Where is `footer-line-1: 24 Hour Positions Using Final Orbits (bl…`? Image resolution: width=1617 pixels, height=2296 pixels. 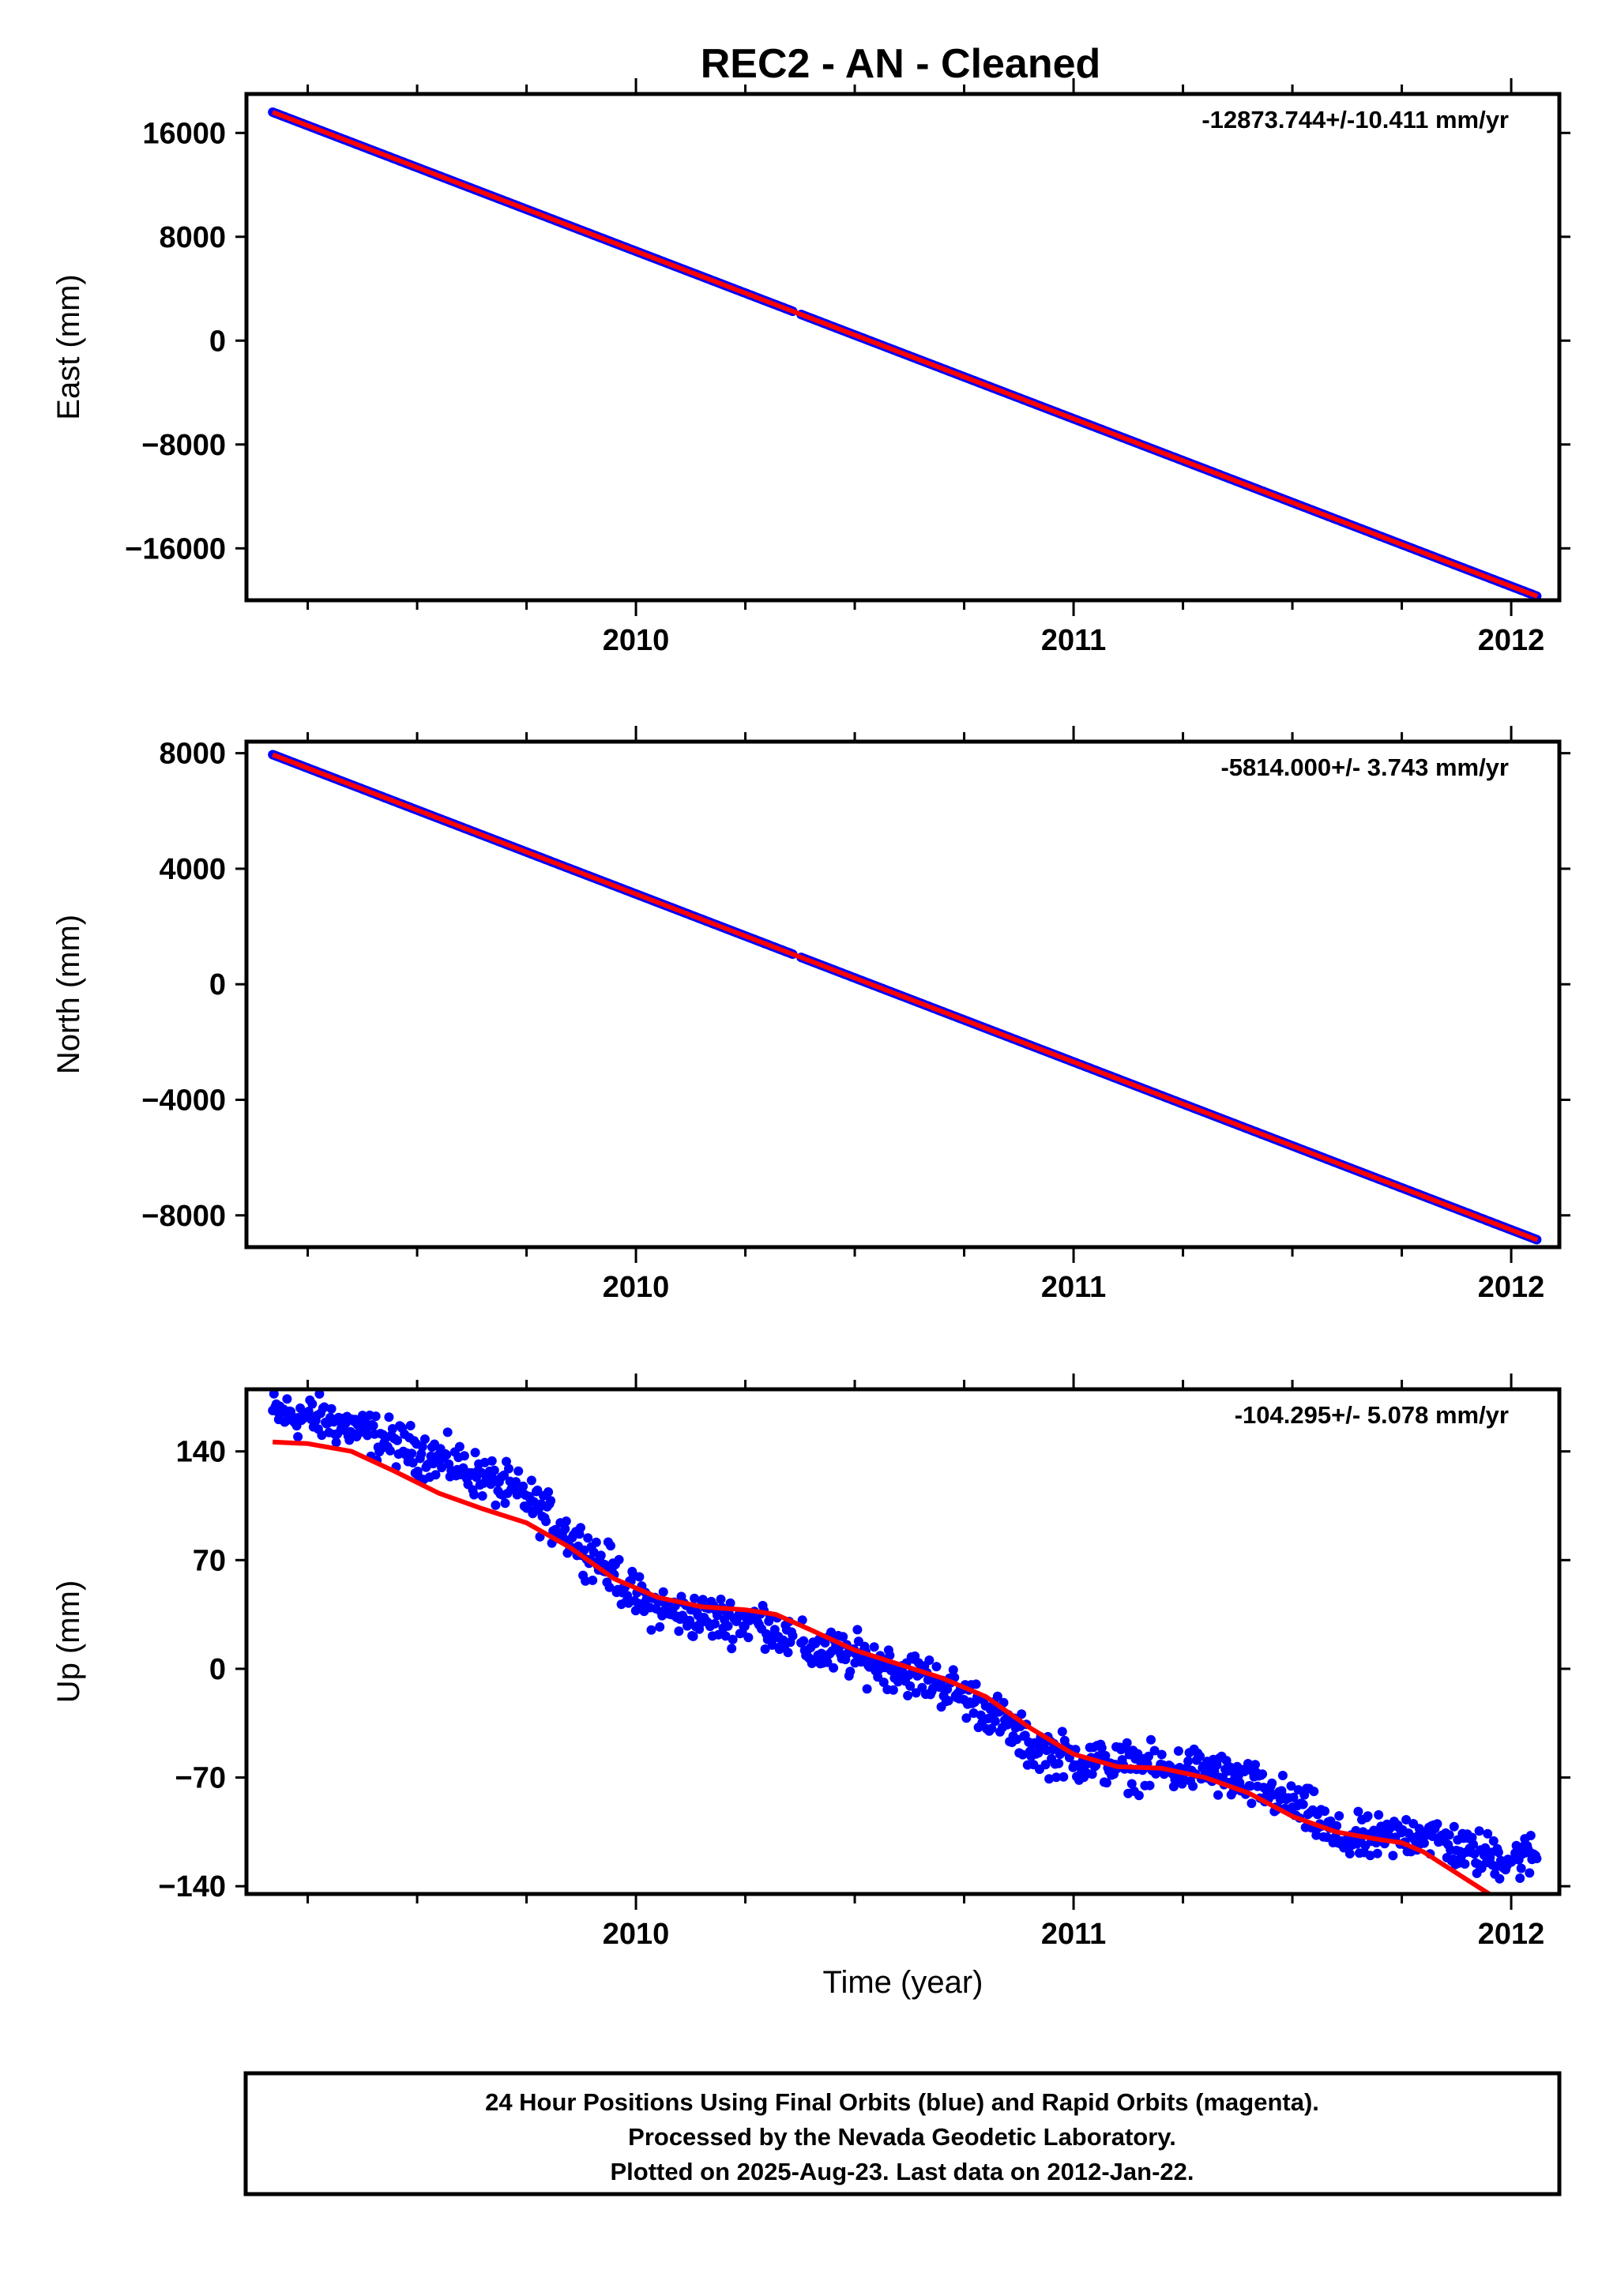
footer-line-1: 24 Hour Positions Using Final Orbits (bl… is located at coordinates (902, 2102).